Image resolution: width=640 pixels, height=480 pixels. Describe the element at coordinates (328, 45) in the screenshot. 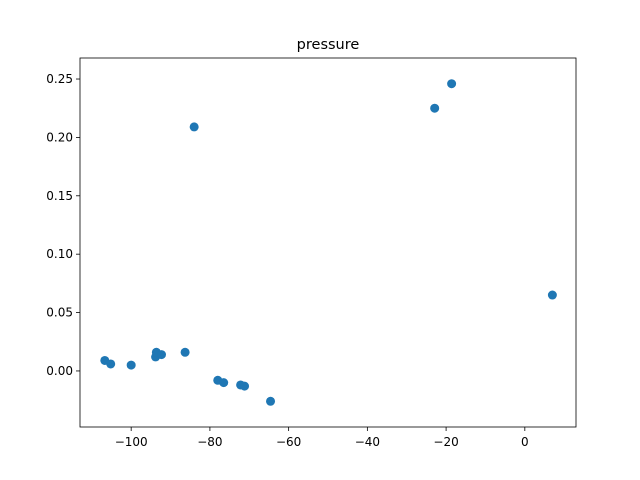

I see `chart-title: pressure` at that location.